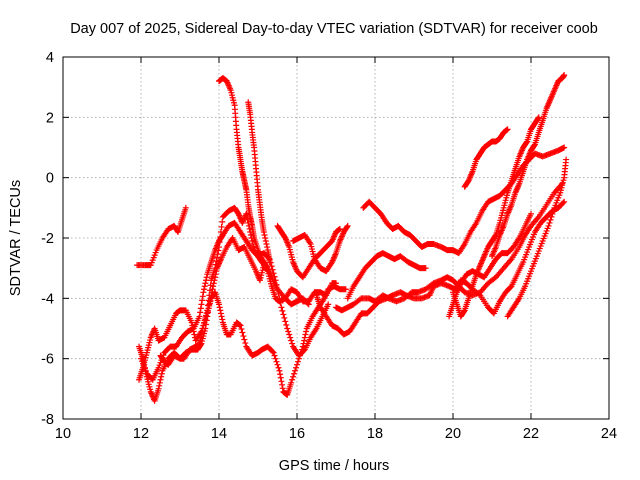  What do you see at coordinates (47, 420) in the screenshot?
I see `y-tick-label: -8` at bounding box center [47, 420].